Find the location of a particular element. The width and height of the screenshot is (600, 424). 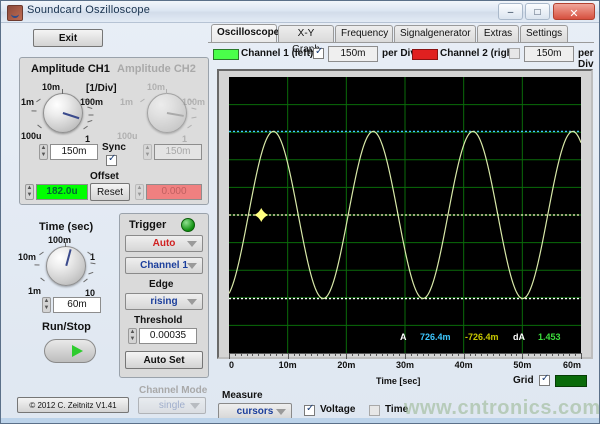

tabstrip-divider is located at coordinates (401, 42).